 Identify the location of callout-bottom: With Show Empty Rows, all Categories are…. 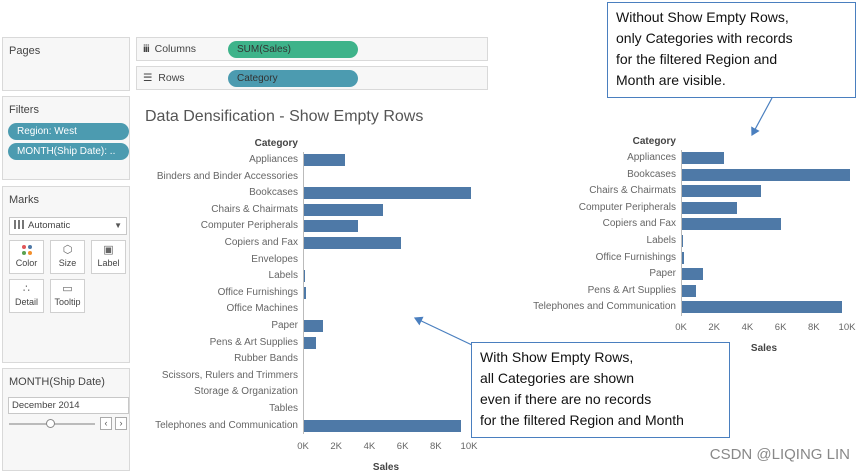
(600, 390).